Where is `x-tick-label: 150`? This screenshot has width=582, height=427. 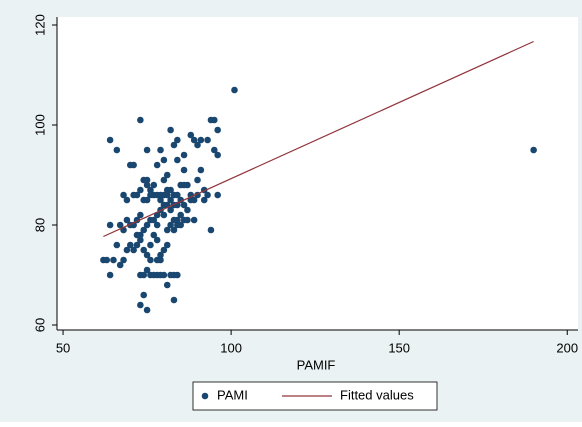 x-tick-label: 150 is located at coordinates (399, 347).